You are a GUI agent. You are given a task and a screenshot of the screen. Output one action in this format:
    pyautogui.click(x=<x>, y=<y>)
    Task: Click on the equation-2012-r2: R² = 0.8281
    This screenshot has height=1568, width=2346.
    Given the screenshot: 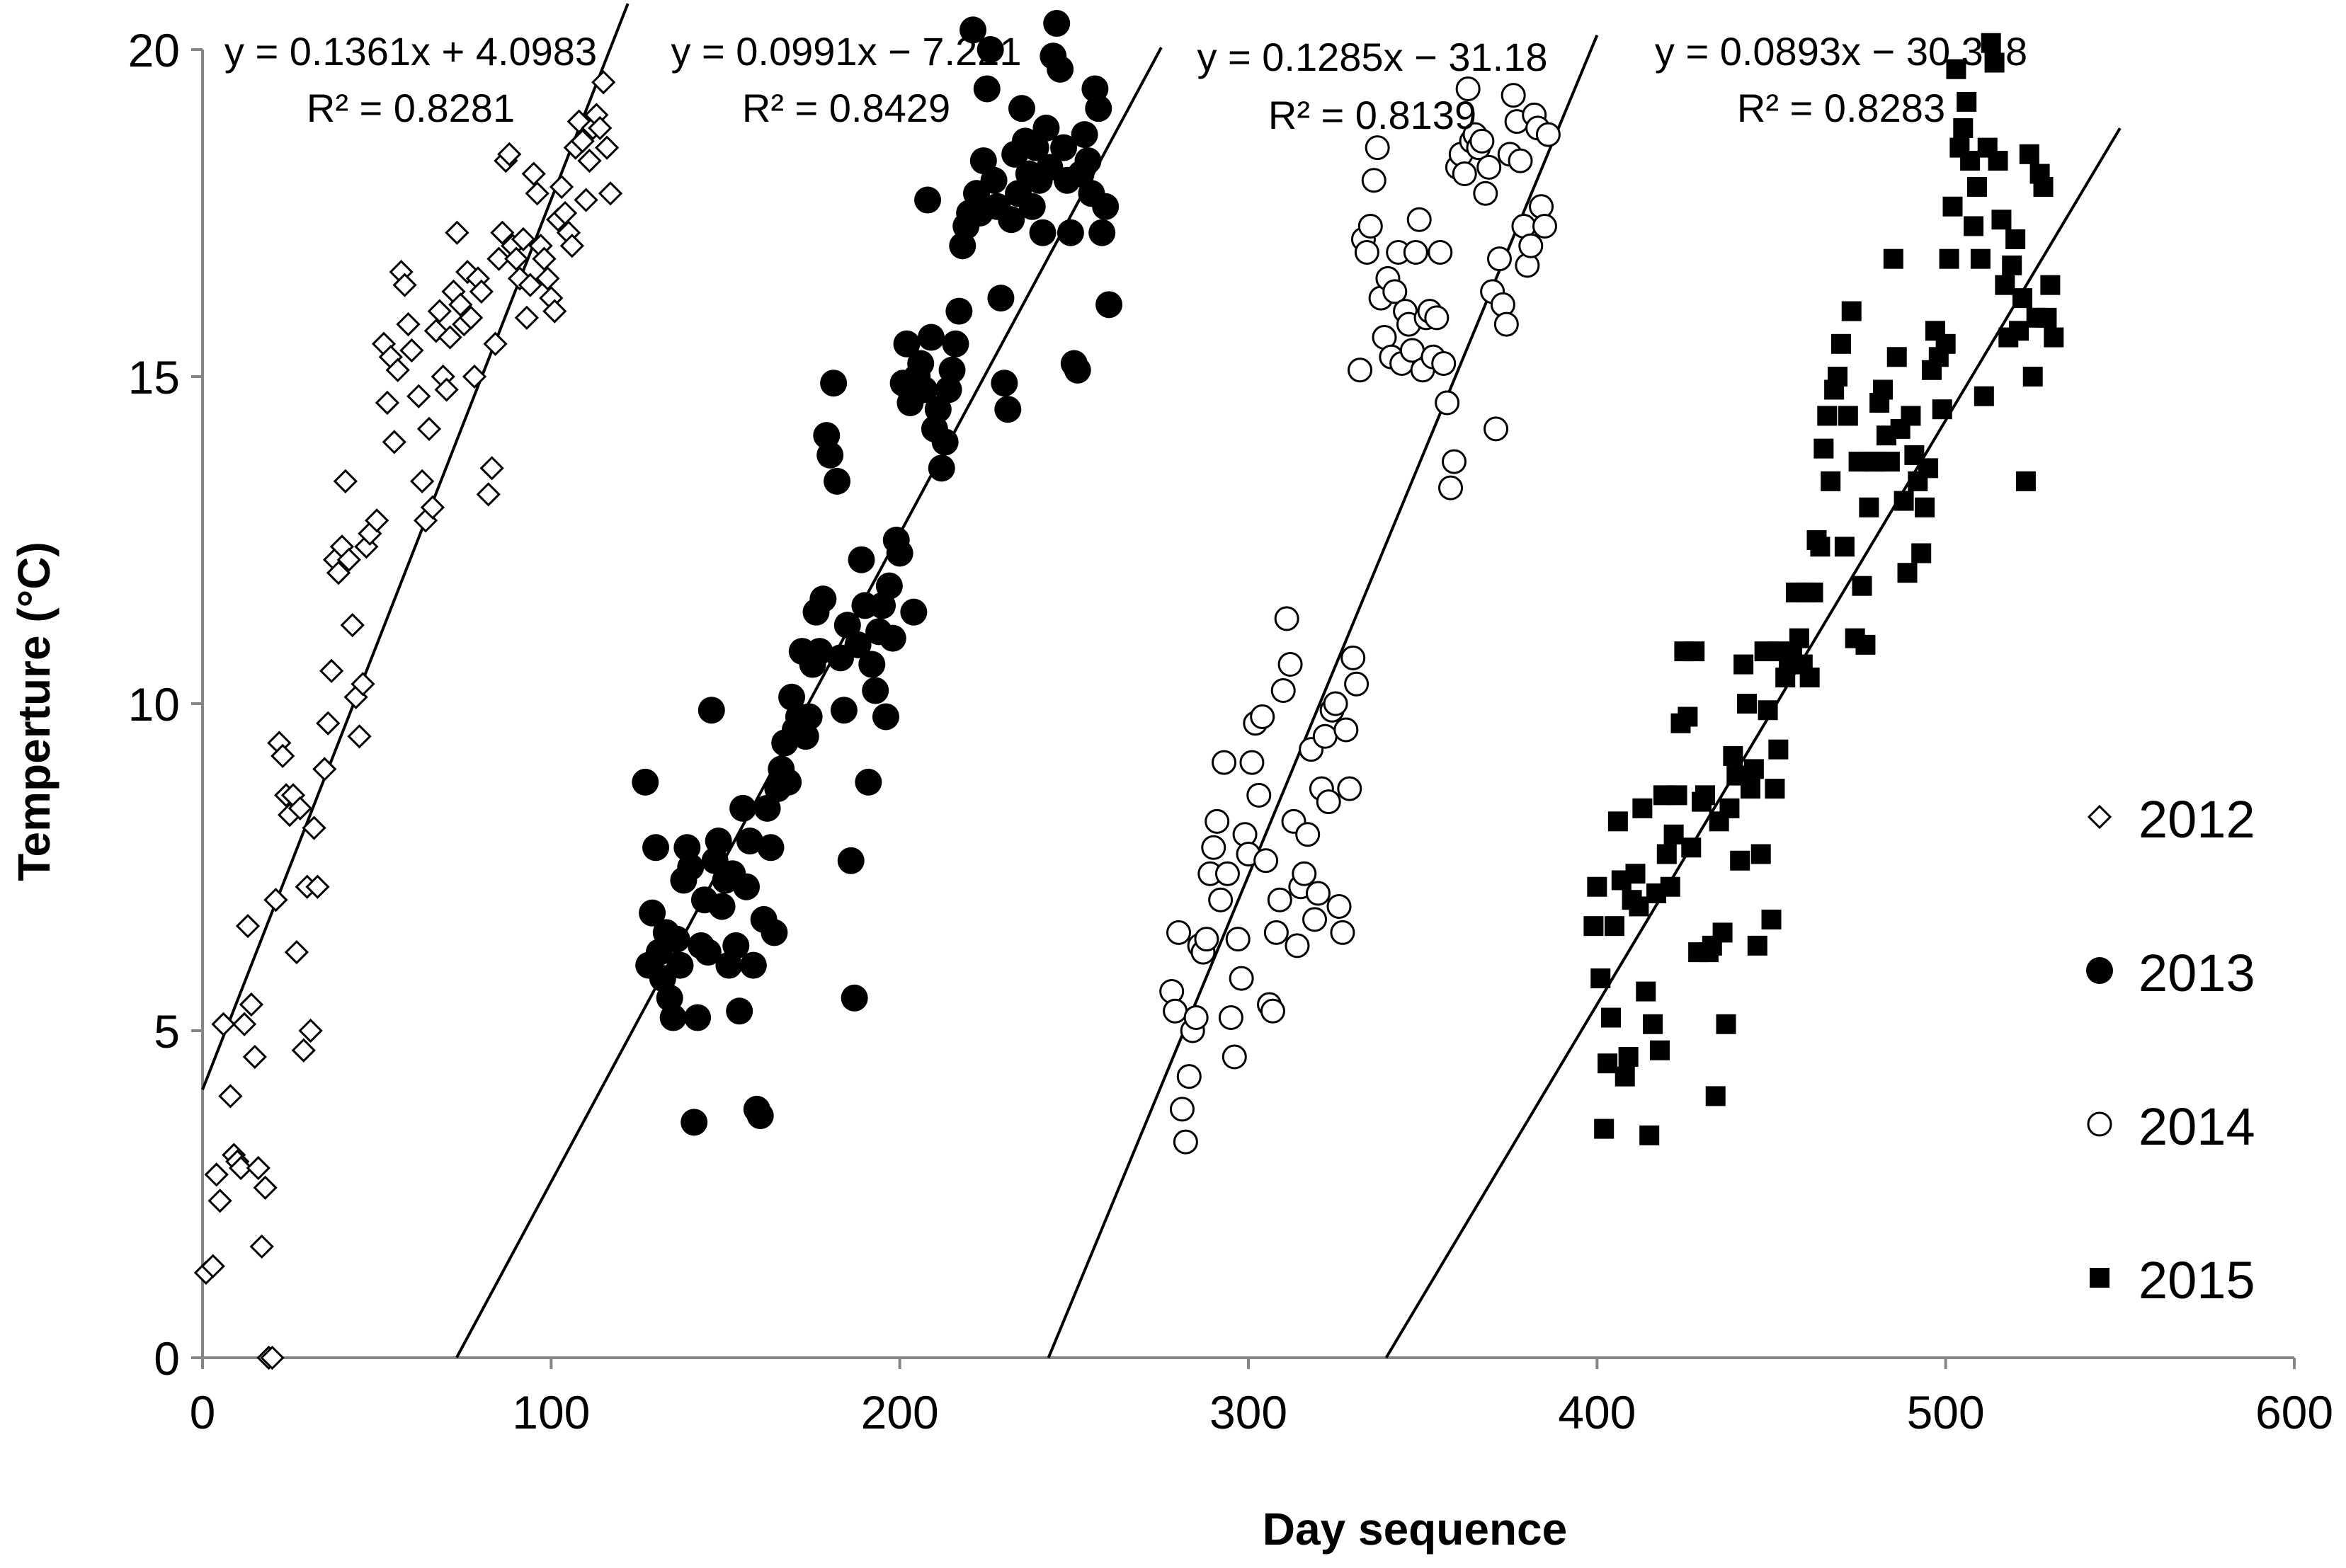 What is the action you would take?
    pyautogui.click(x=411, y=108)
    